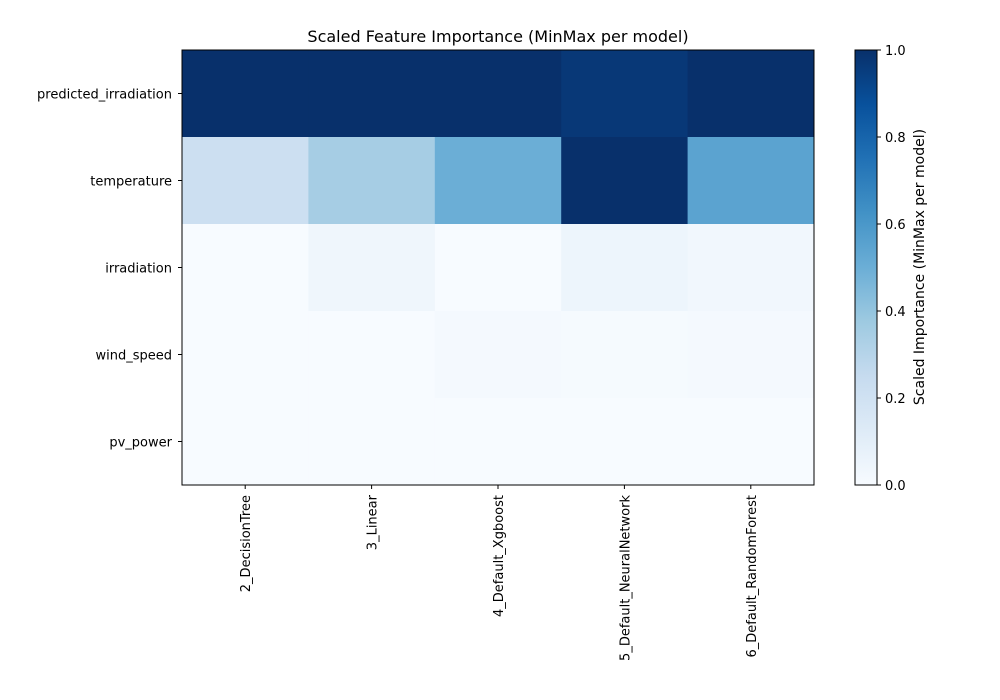 The width and height of the screenshot is (1000, 700). What do you see at coordinates (625, 578) in the screenshot?
I see `x-tick-label: 5_Default_NeuralNetwork` at bounding box center [625, 578].